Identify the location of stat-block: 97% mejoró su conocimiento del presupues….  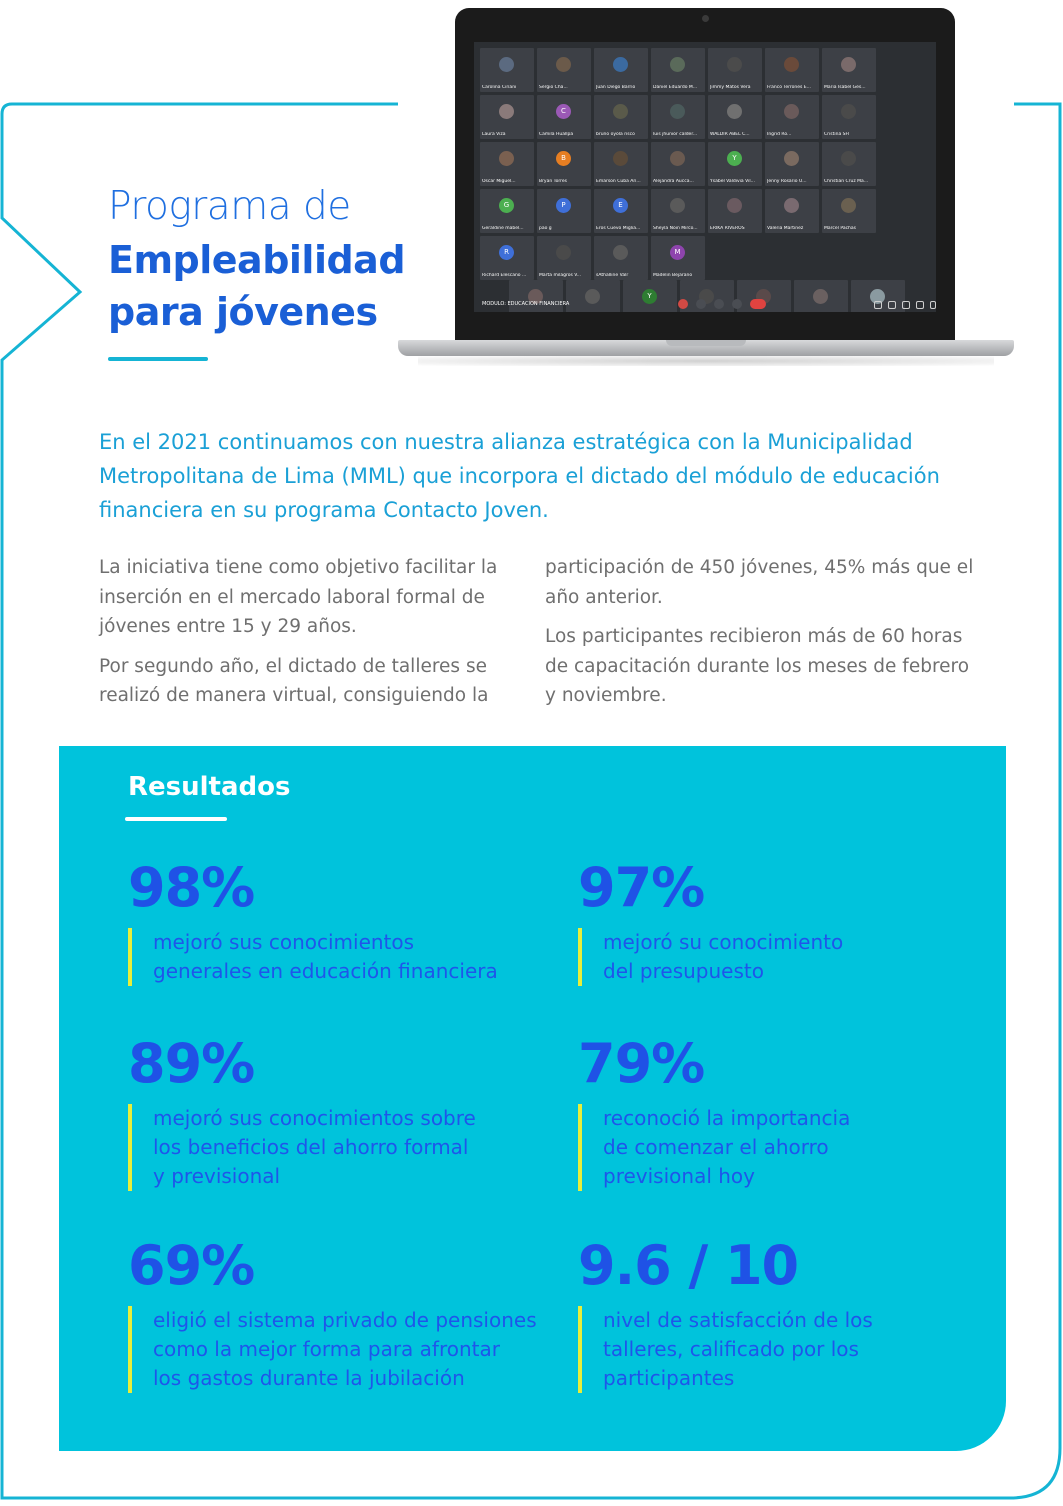
(788, 922).